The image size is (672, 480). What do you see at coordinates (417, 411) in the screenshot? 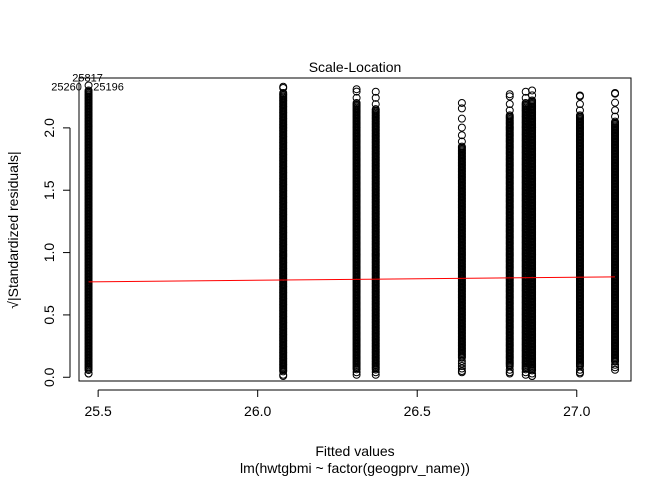
I see `x-tick-label: 26.5` at bounding box center [417, 411].